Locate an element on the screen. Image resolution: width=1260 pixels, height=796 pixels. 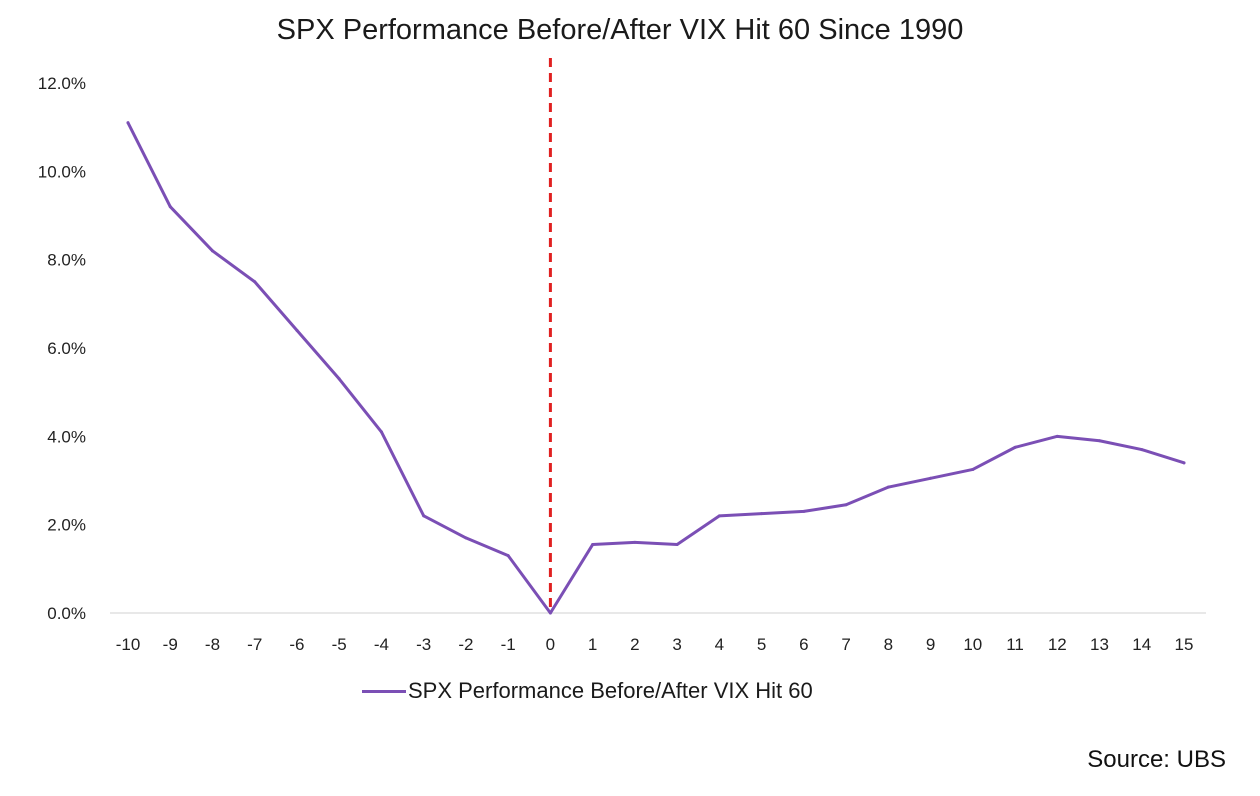
x-tick-label: -5 is located at coordinates (339, 644).